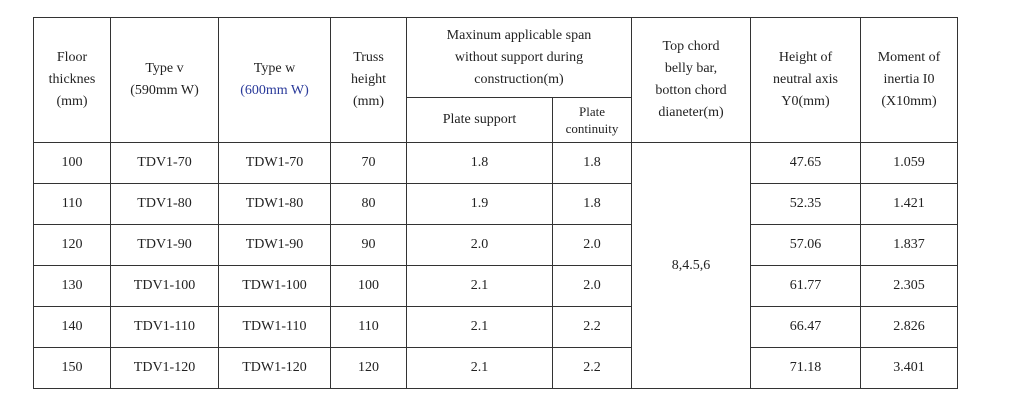 Image resolution: width=1013 pixels, height=413 pixels. I want to click on header-cell: Moment of inertia I0 (X10mm), so click(909, 80).